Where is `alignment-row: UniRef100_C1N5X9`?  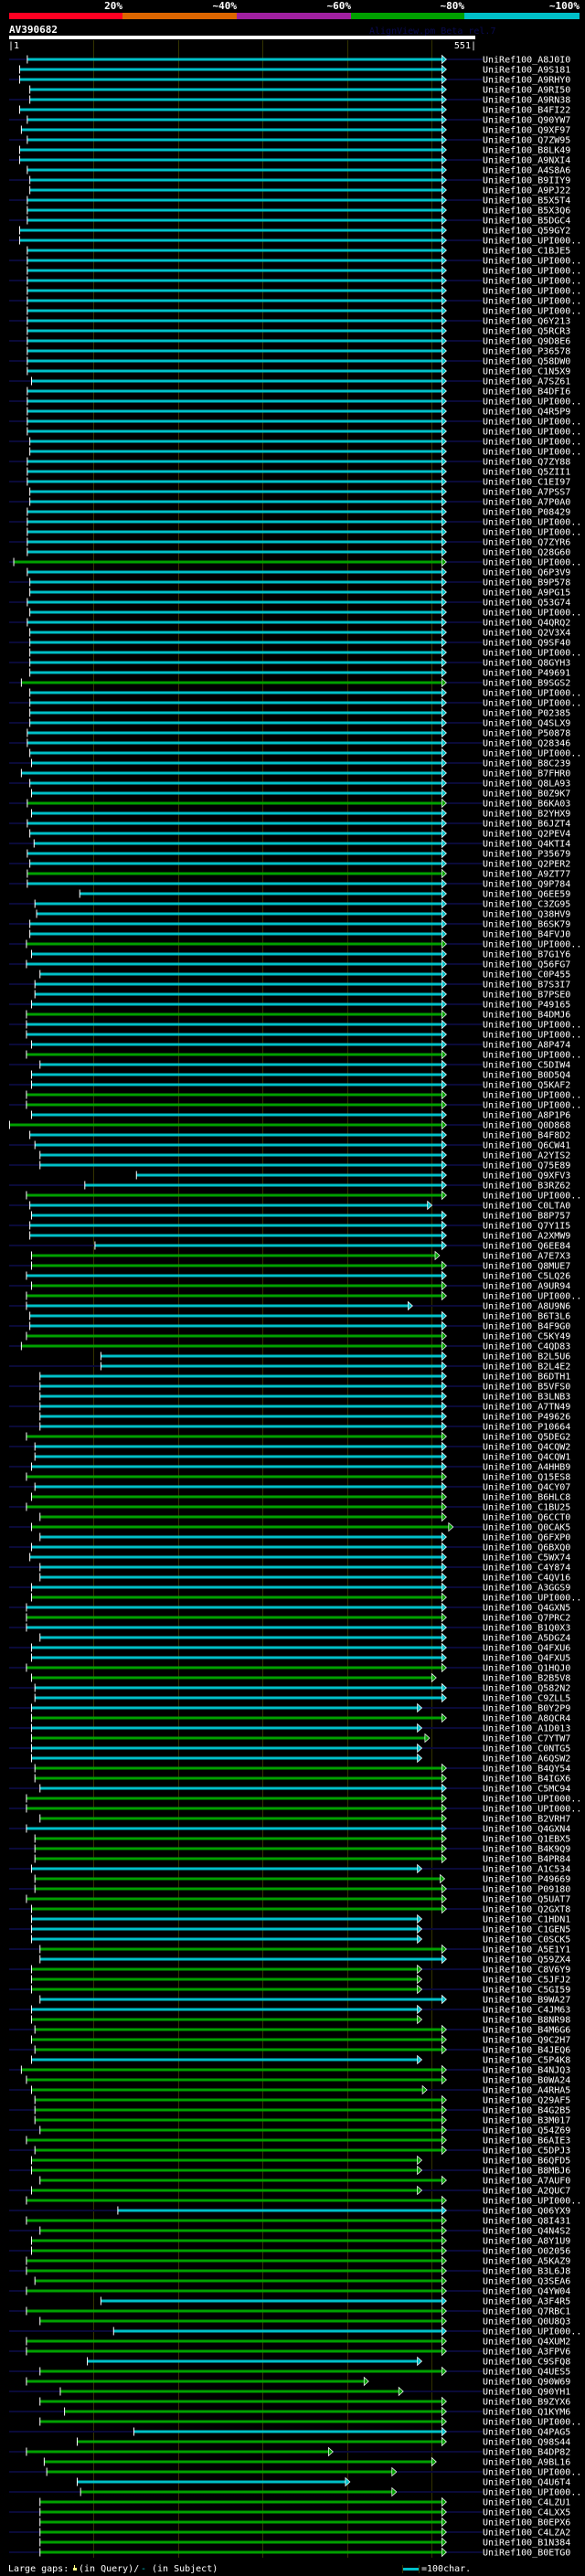 alignment-row: UniRef100_C1N5X9 is located at coordinates (299, 371).